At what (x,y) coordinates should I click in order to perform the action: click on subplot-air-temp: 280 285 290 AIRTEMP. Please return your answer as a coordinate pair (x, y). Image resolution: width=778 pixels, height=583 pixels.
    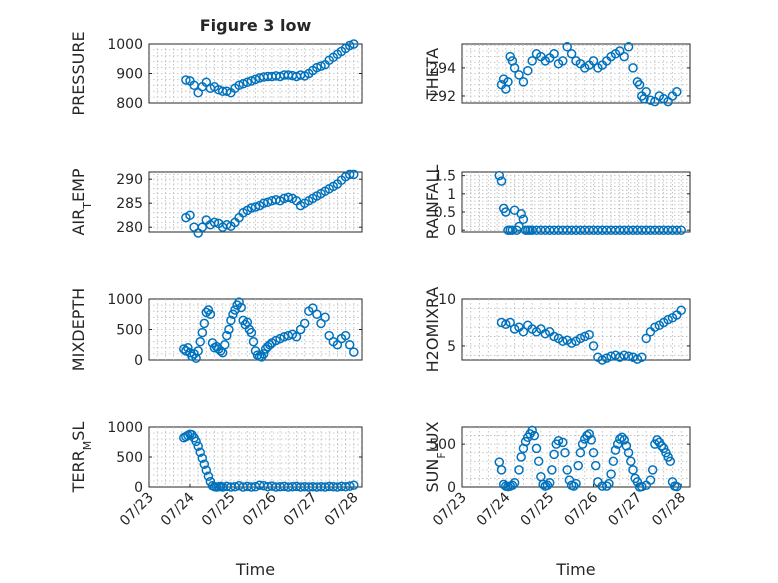
    Looking at the image, I should click on (216, 203).